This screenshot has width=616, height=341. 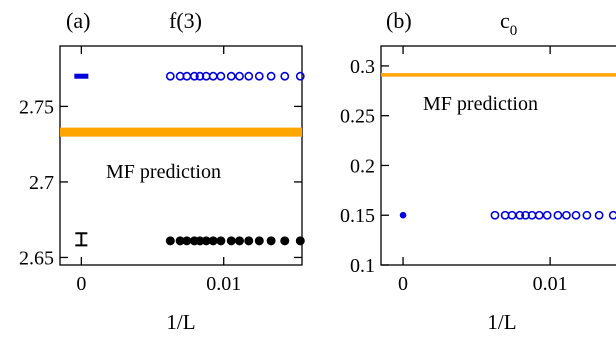 I want to click on y-tick-label-b: 0.1, so click(x=362, y=266).